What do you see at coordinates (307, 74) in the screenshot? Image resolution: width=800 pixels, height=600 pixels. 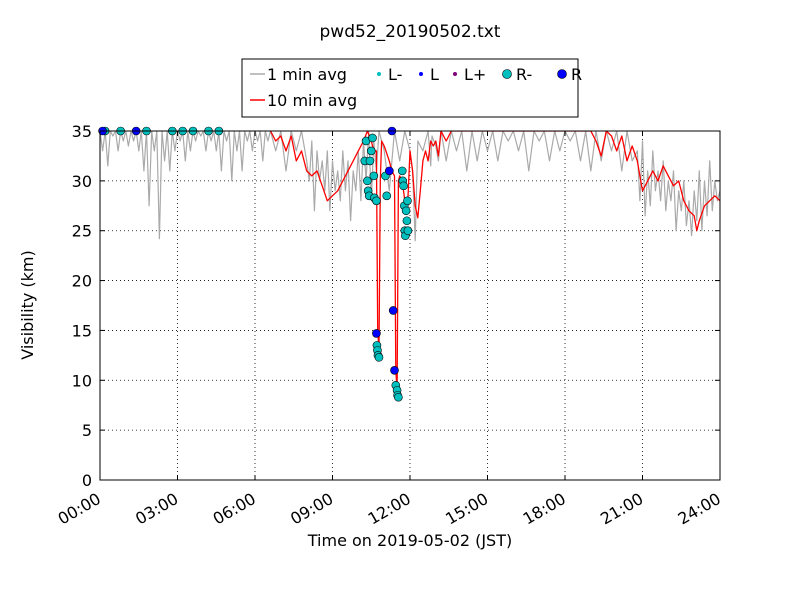 I see `legend-label: 1 min avg` at bounding box center [307, 74].